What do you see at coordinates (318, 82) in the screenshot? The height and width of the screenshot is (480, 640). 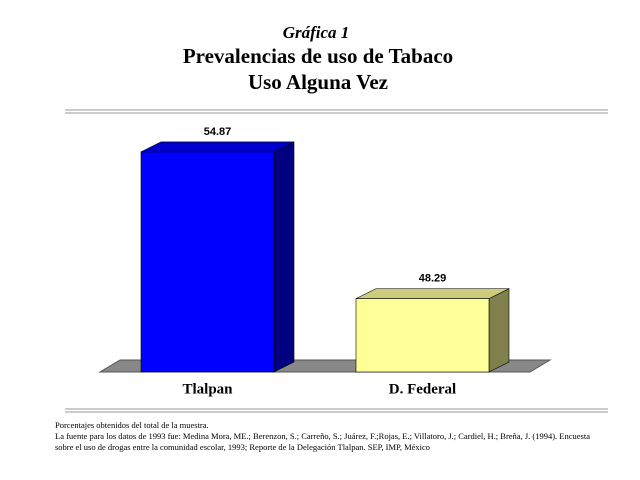 I see `chart-subtitle: Uso Alguna Vez` at bounding box center [318, 82].